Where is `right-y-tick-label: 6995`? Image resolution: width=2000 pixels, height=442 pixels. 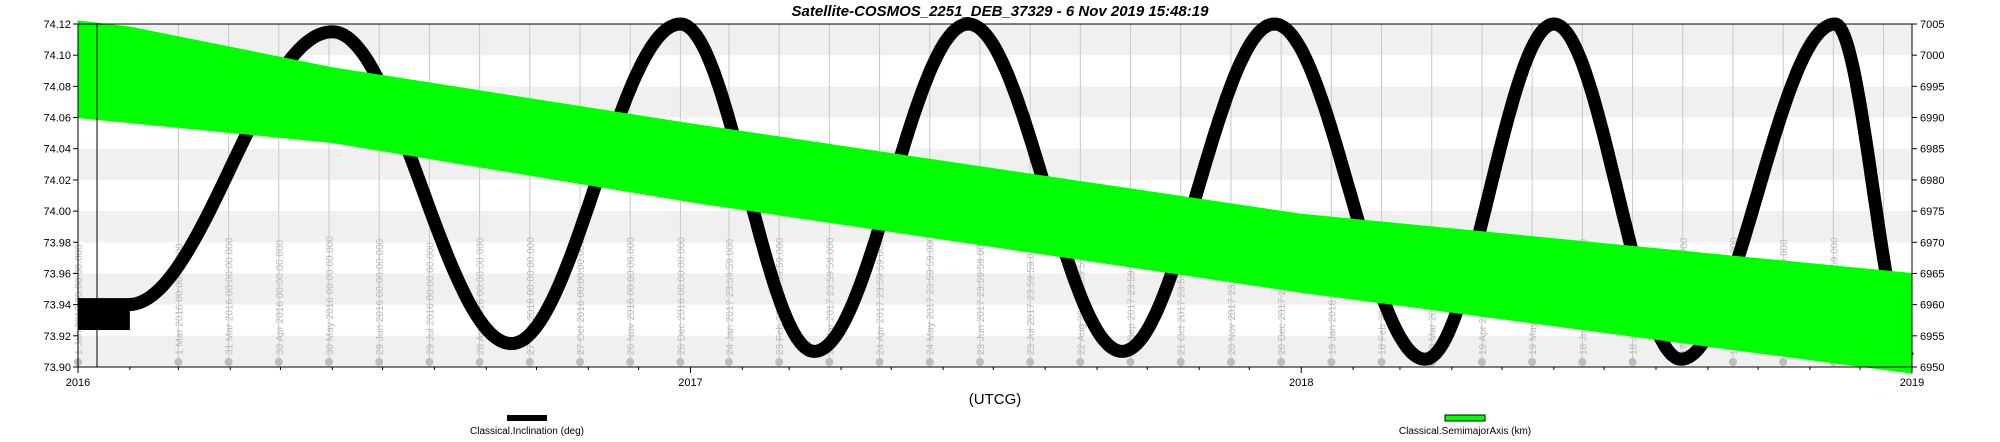
right-y-tick-label: 6995 is located at coordinates (1932, 87).